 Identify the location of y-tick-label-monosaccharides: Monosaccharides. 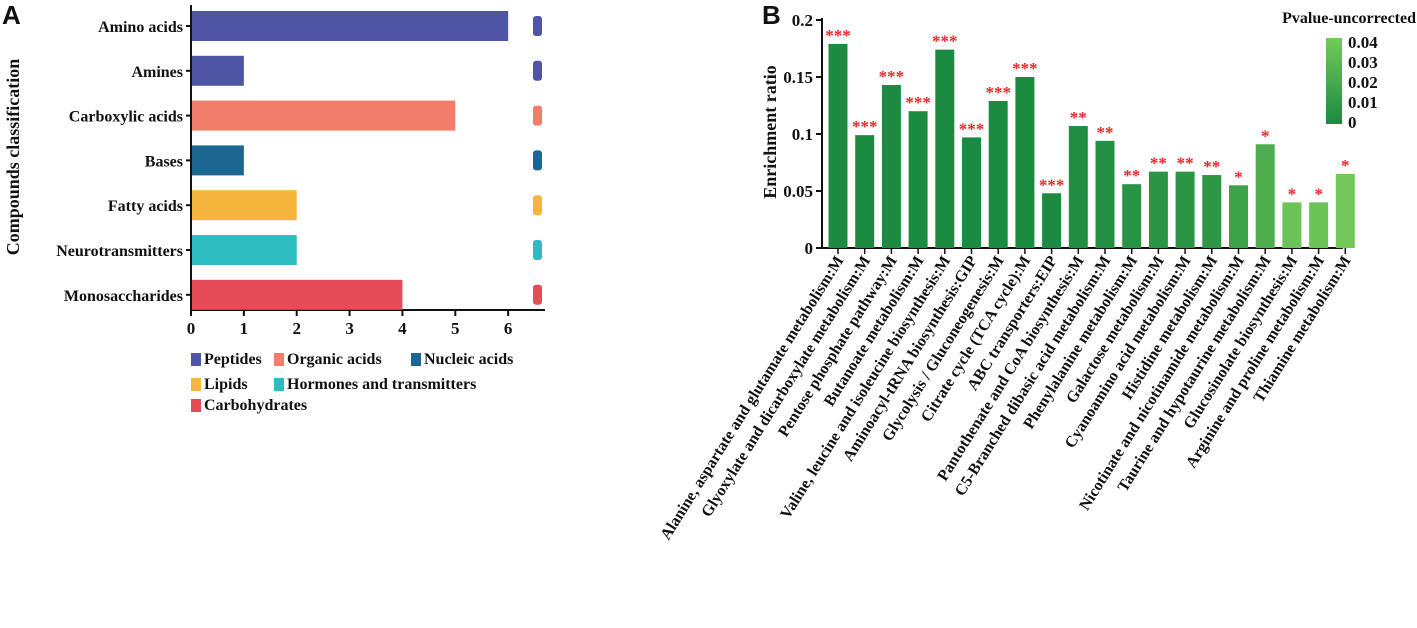
(123, 296).